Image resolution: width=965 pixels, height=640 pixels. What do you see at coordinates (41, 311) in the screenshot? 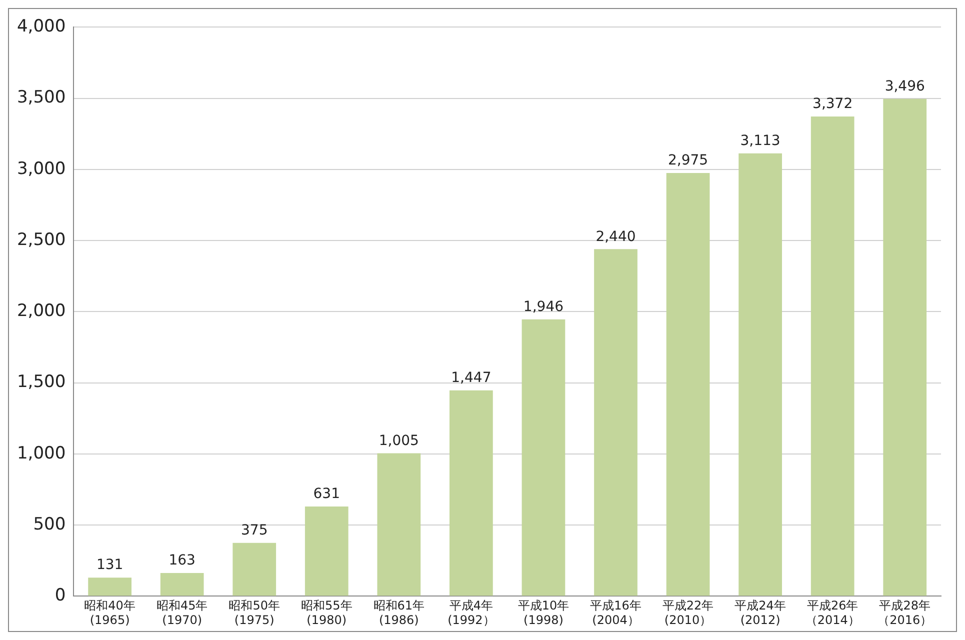
I see `y-tick-label: 2,000` at bounding box center [41, 311].